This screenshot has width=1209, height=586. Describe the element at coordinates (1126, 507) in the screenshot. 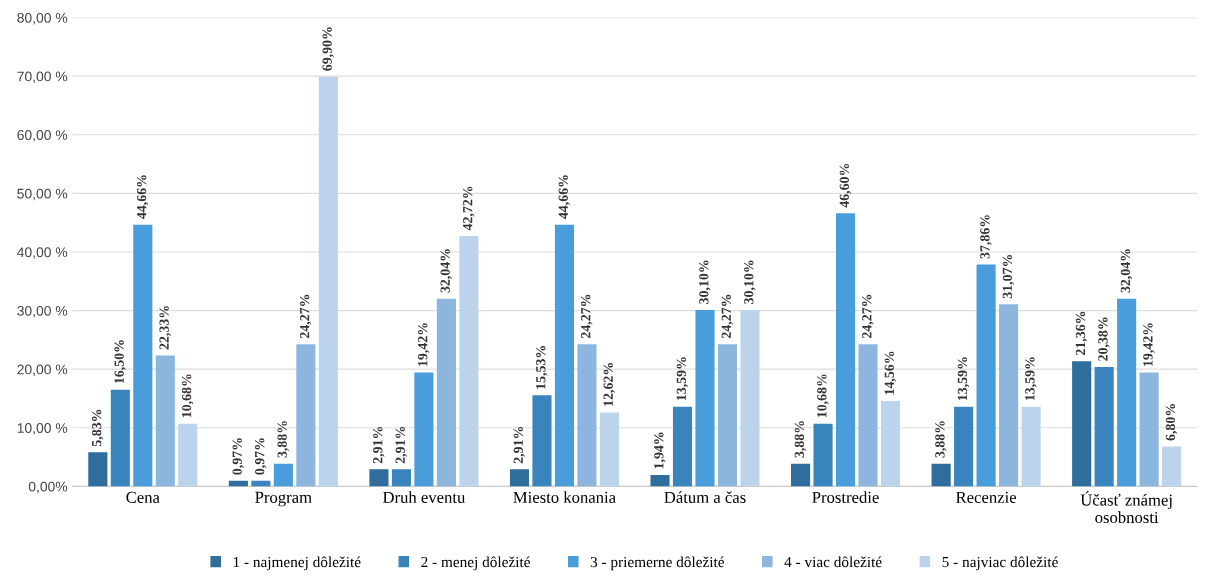

I see `x-tick-label: Účasť známej osobnosti` at that location.